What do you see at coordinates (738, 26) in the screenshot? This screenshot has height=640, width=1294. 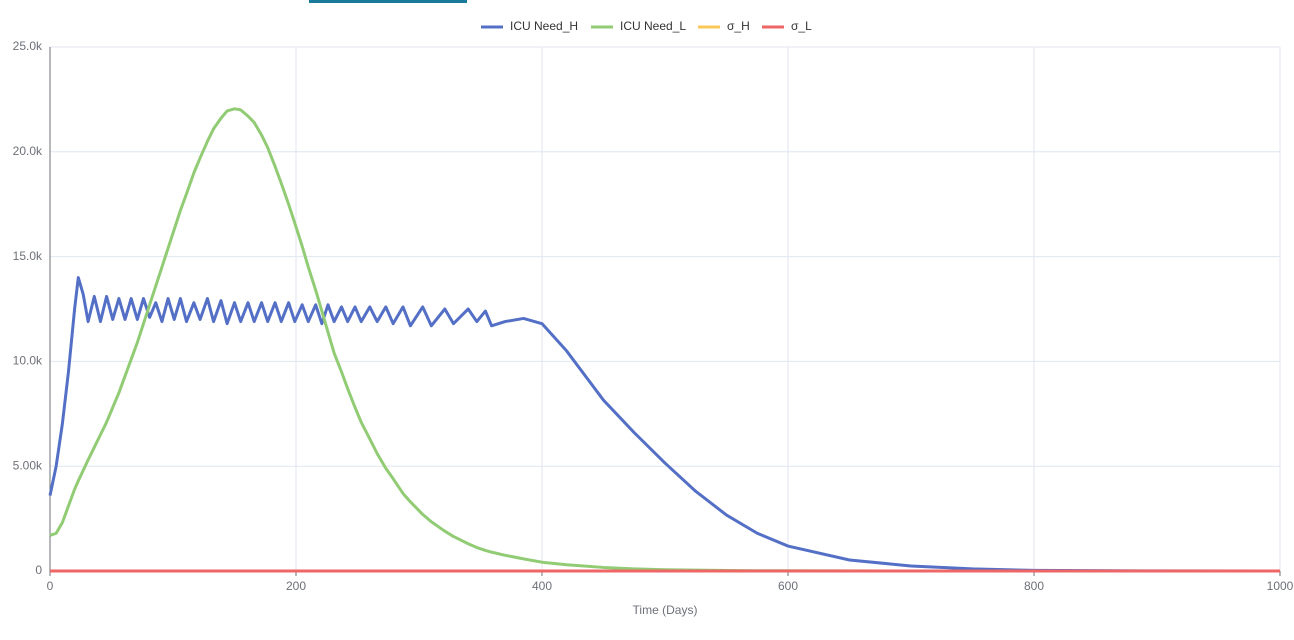 I see `legend-label: σ_H` at bounding box center [738, 26].